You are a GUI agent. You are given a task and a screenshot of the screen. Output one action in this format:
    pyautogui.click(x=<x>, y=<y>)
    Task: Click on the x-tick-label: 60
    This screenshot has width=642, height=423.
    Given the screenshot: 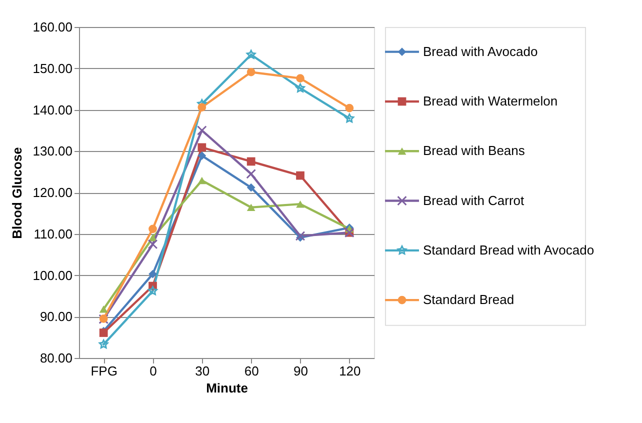 What is the action you would take?
    pyautogui.click(x=251, y=371)
    